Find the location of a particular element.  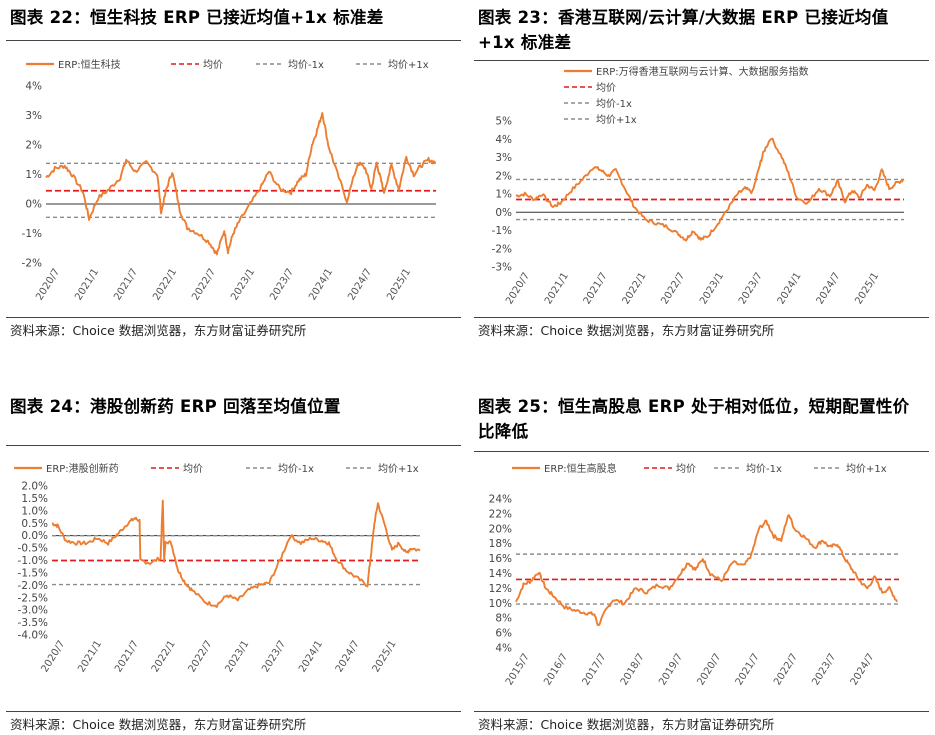

y-tick-label: -3% is located at coordinates (502, 268).